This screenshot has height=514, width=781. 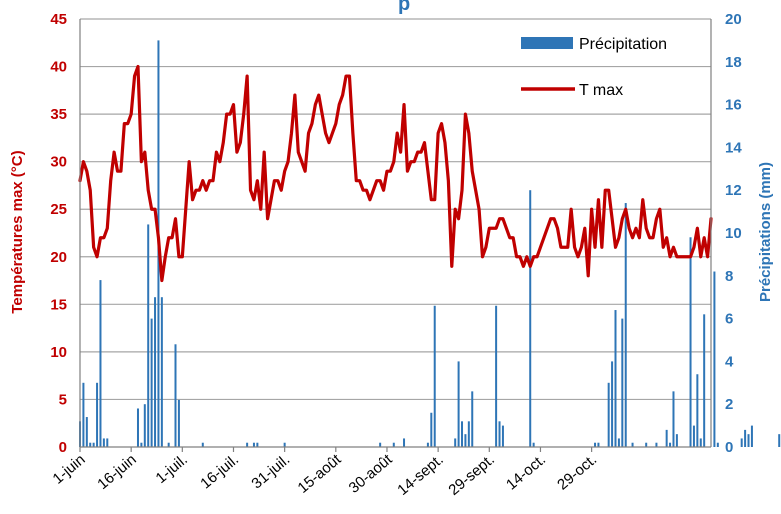 What do you see at coordinates (733, 190) in the screenshot?
I see `y-right-tick-label: 12` at bounding box center [733, 190].